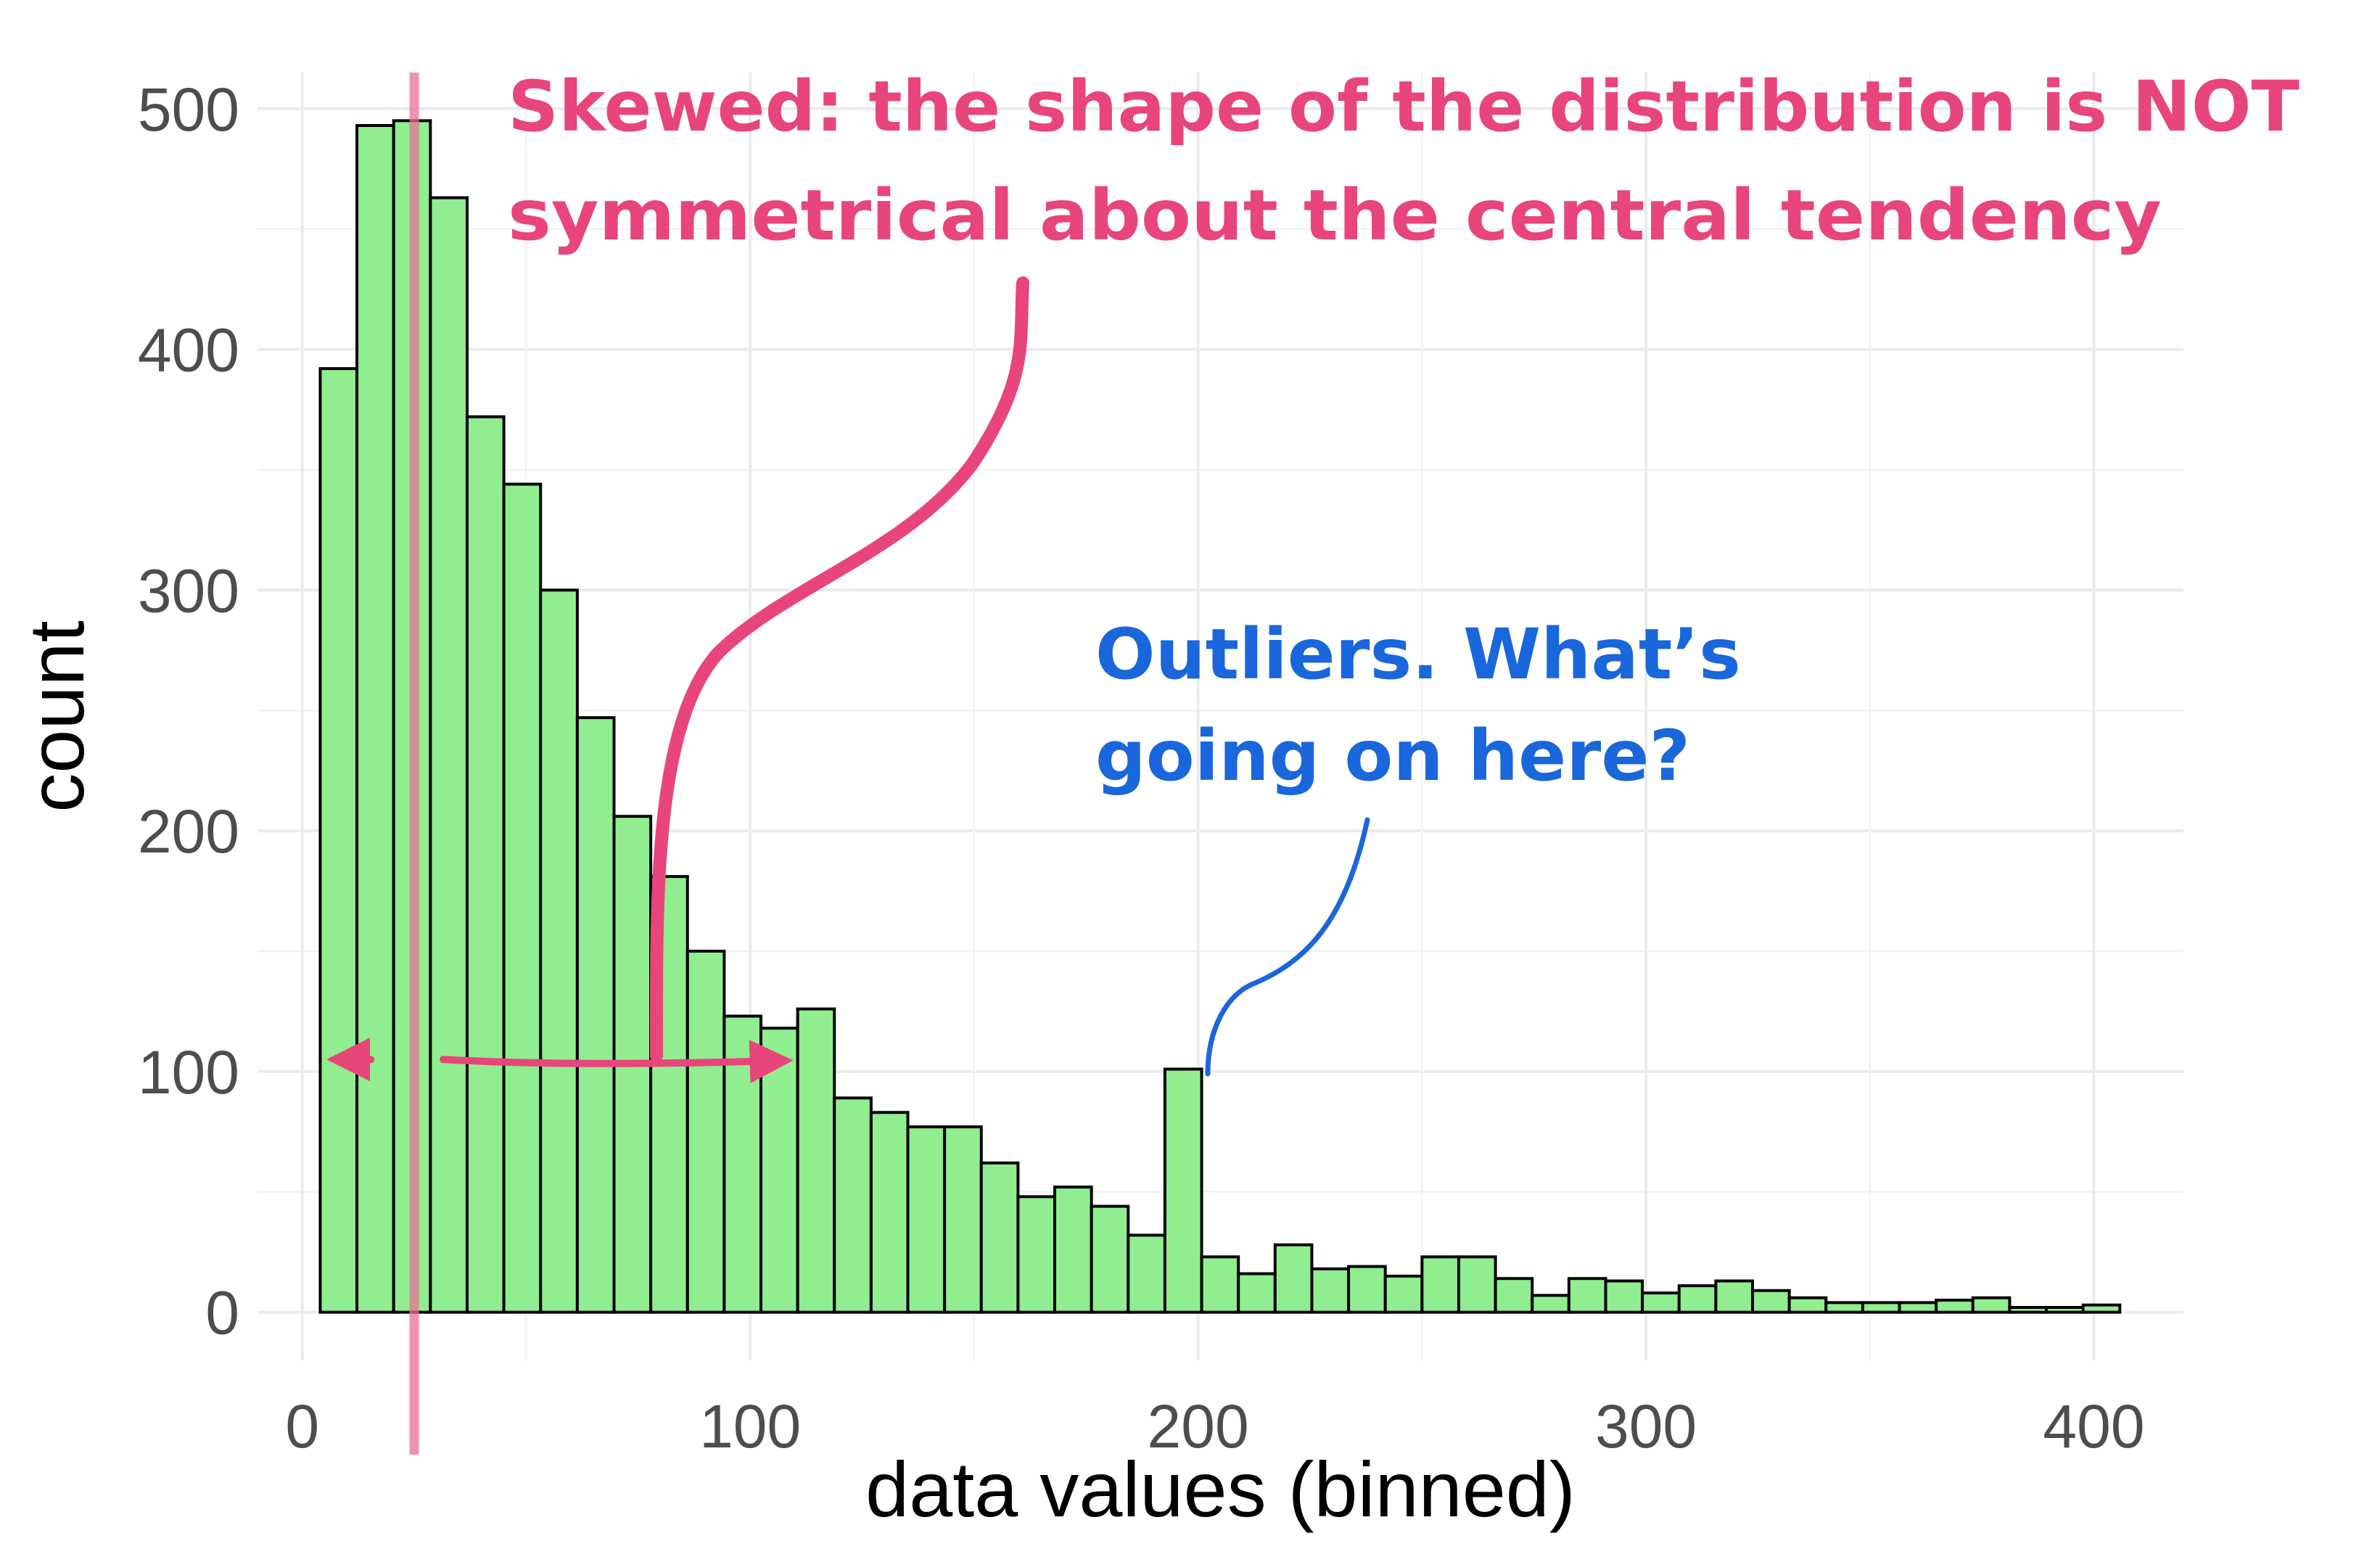 The width and height of the screenshot is (2380, 1549). I want to click on y-tick-labels: 0 100 200 300 400 500, so click(188, 711).